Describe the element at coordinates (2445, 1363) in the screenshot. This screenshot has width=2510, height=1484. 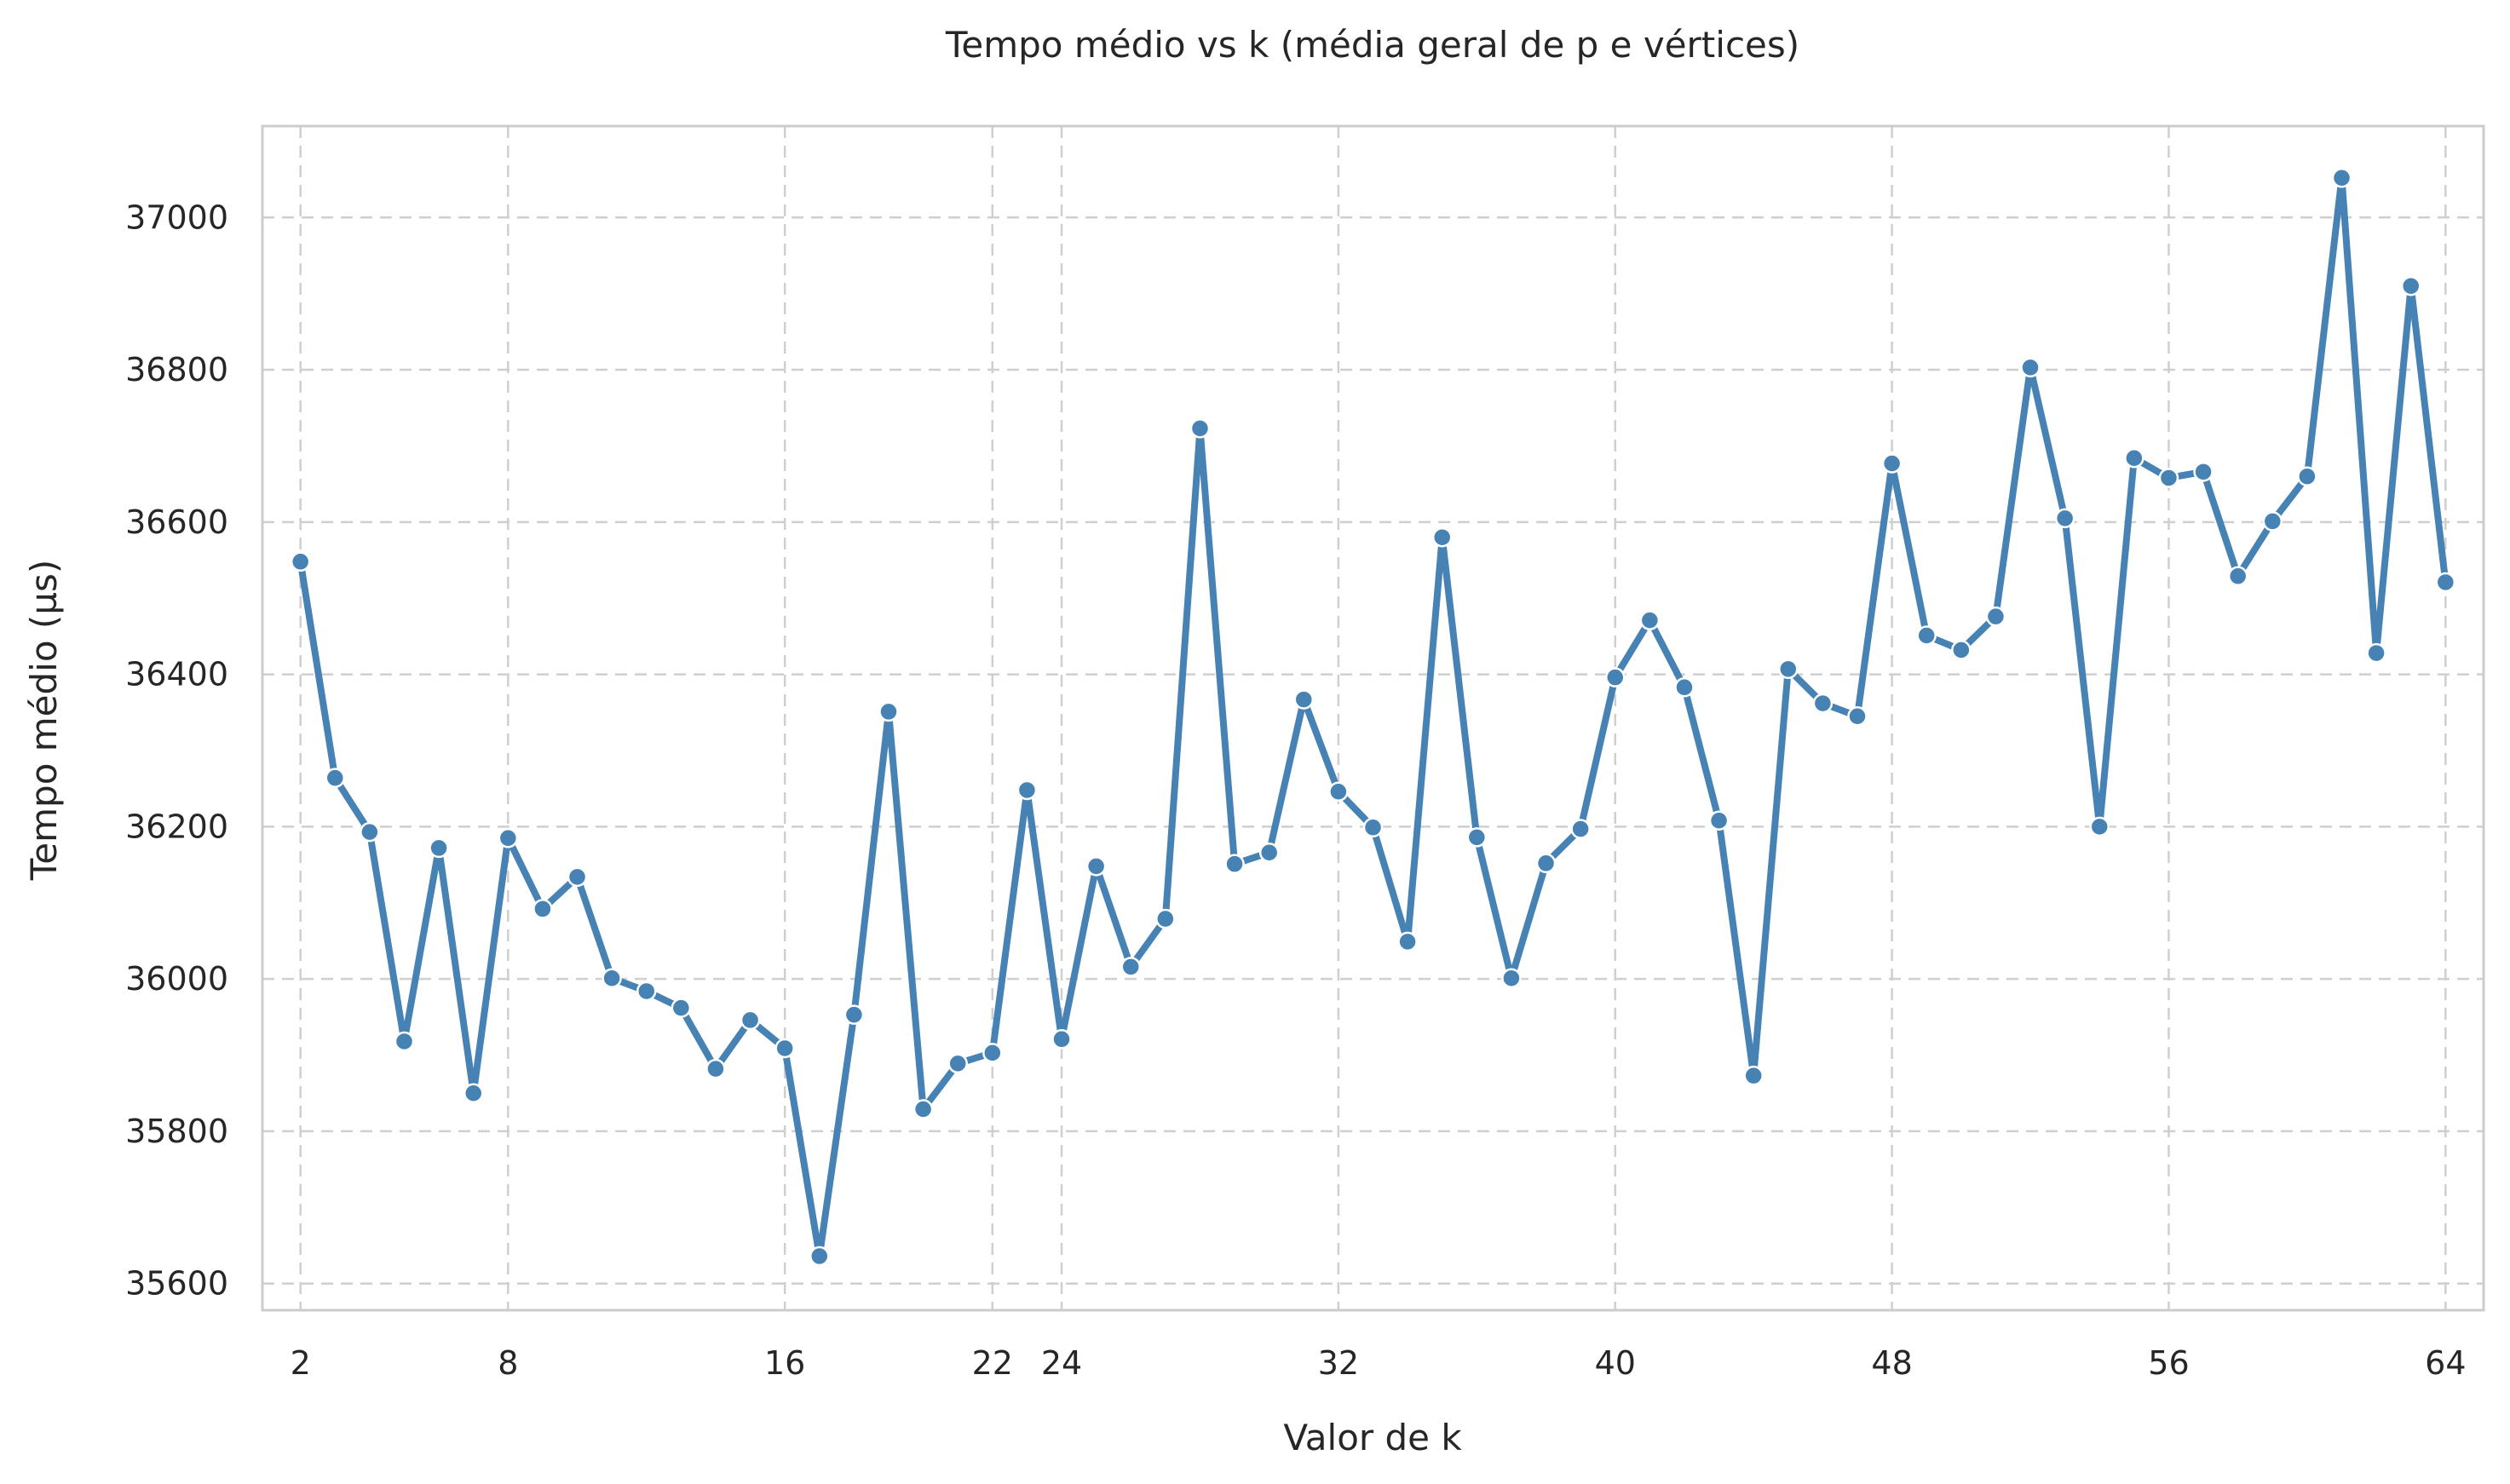
I see `x-tick-label: 64` at that location.